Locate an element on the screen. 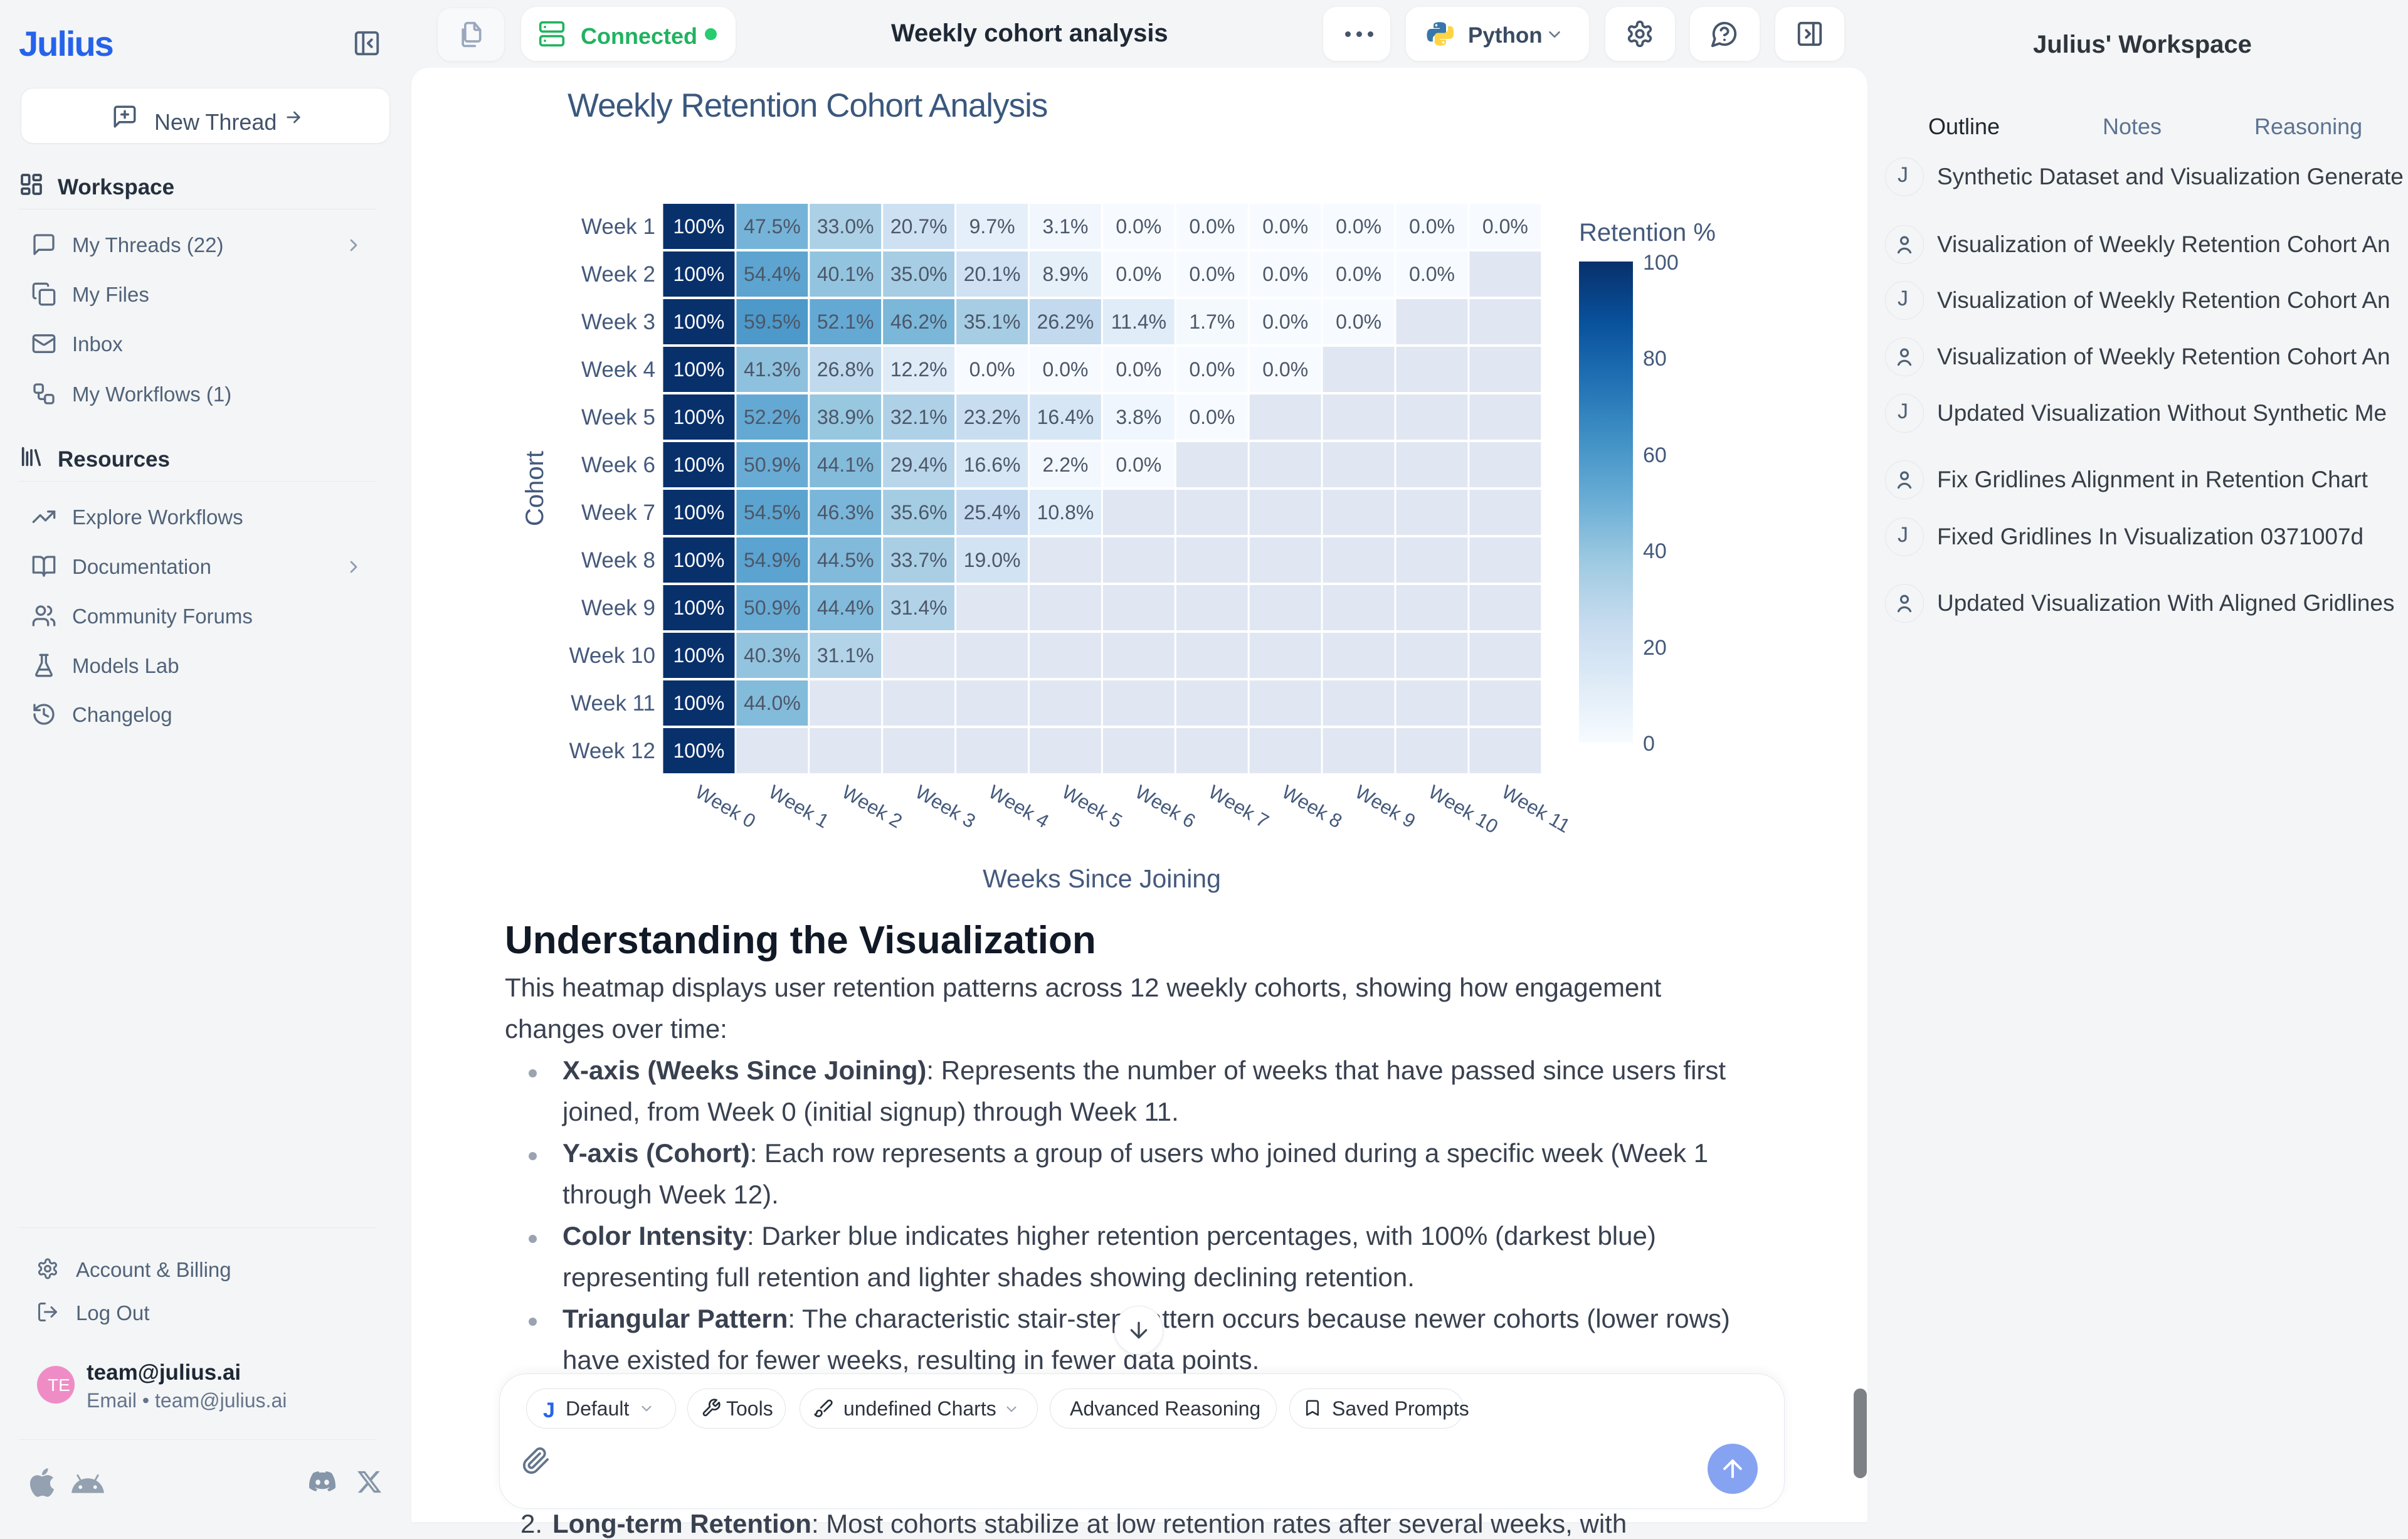 The height and width of the screenshot is (1539, 2408). svg-text: 12.2% is located at coordinates (919, 370).